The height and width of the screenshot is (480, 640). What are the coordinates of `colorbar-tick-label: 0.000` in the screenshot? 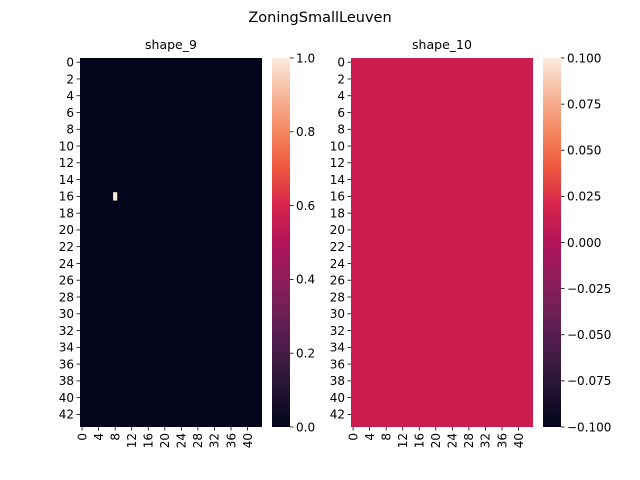 It's located at (584, 243).